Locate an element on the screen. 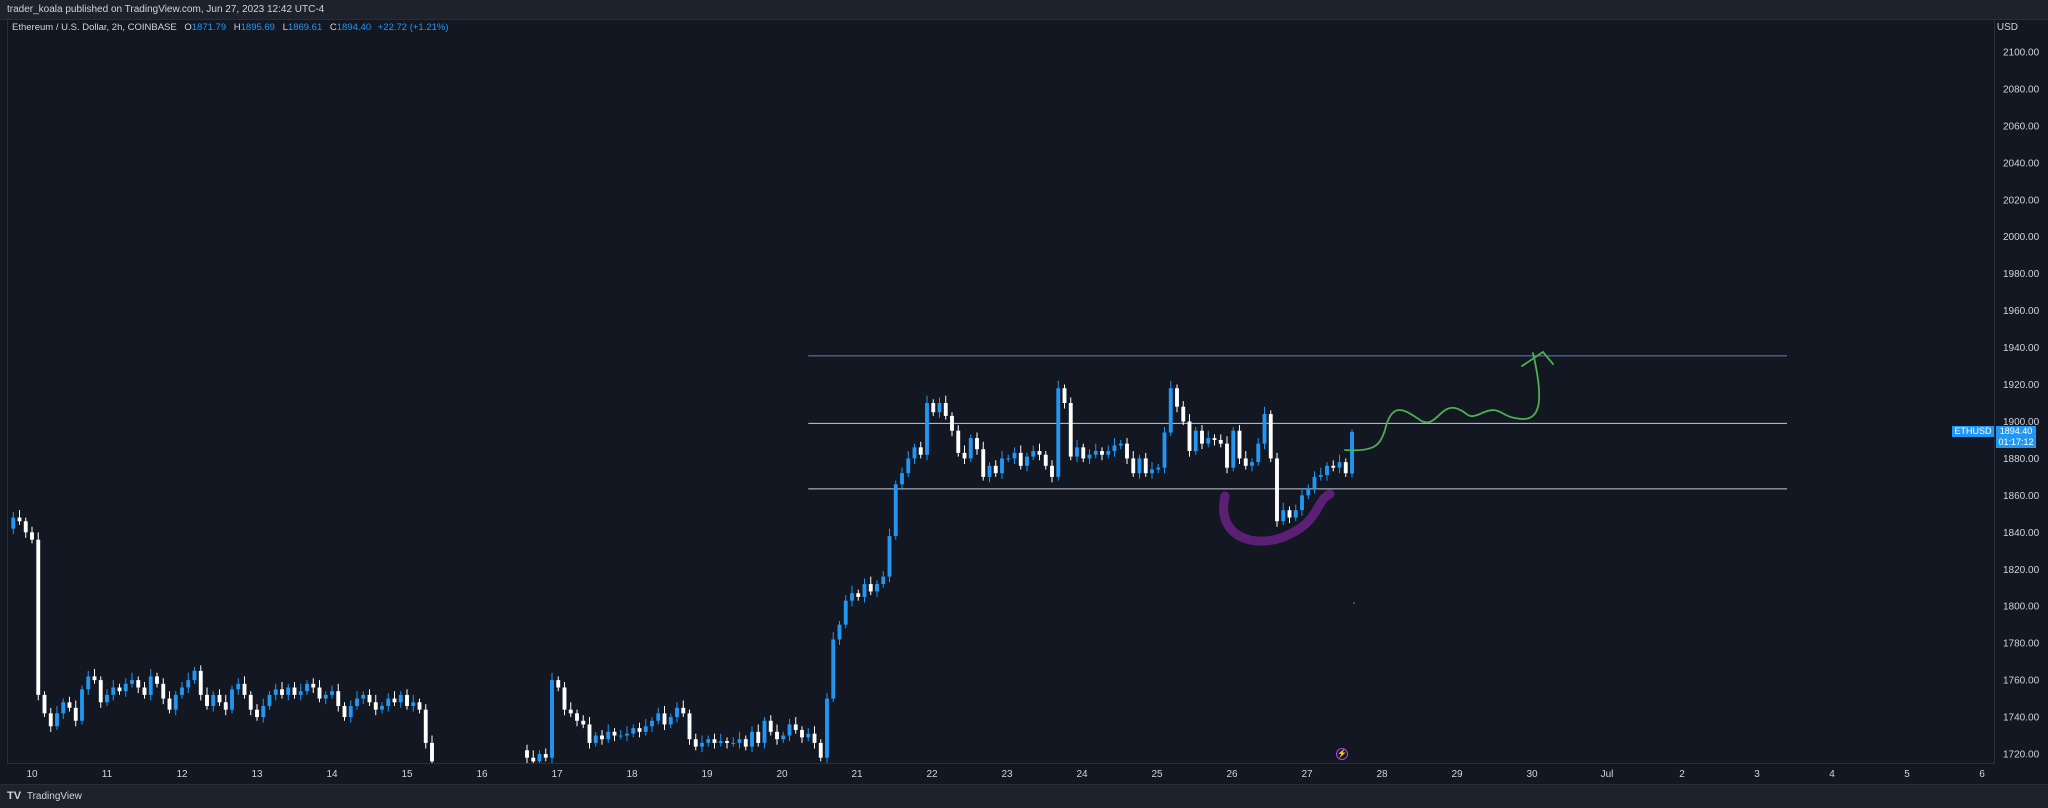 The height and width of the screenshot is (808, 2048). x-tick-label: 2 is located at coordinates (1682, 774).